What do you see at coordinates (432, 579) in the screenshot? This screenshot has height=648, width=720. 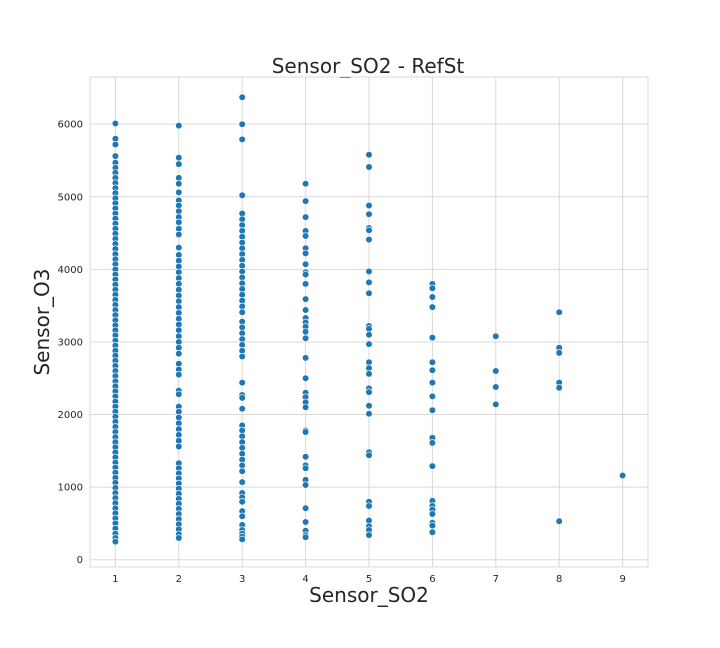 I see `x-tick-label: 6` at bounding box center [432, 579].